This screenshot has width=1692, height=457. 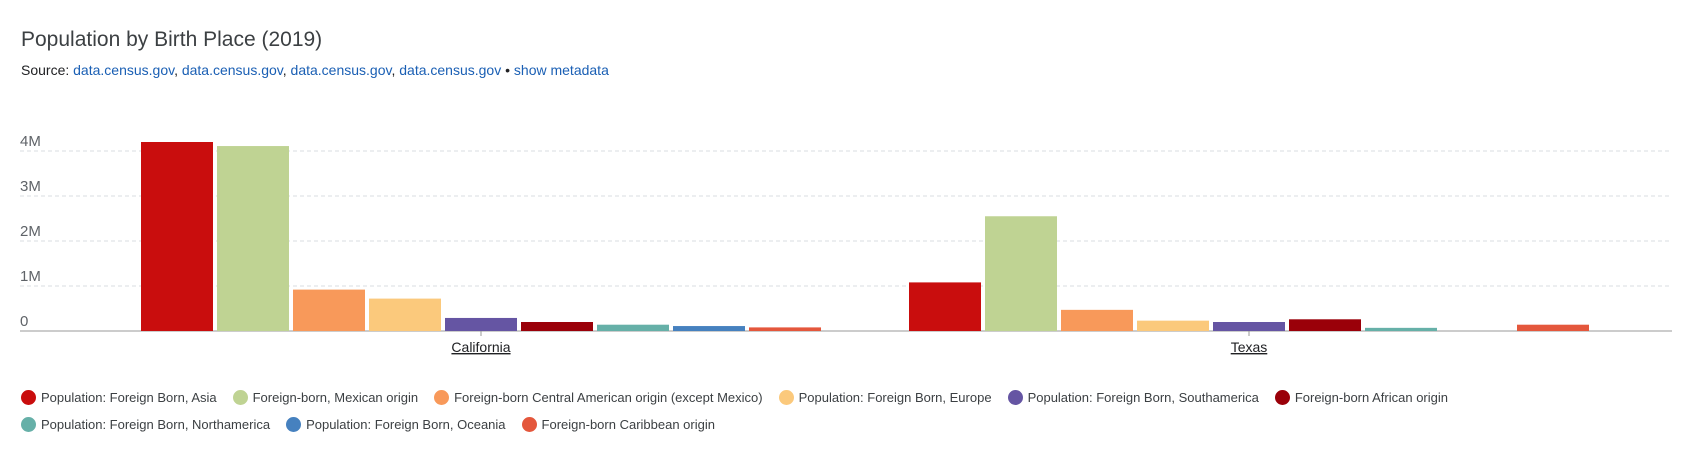 I want to click on y-tick-label: 0, so click(x=24, y=321).